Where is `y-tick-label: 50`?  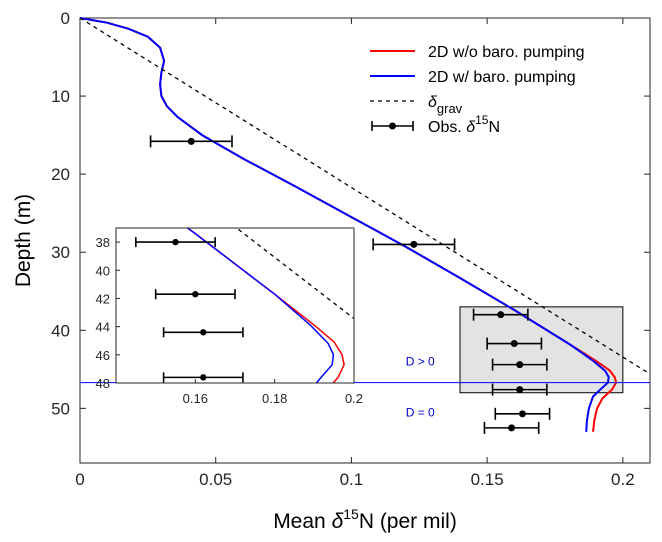
y-tick-label: 50 is located at coordinates (60, 408).